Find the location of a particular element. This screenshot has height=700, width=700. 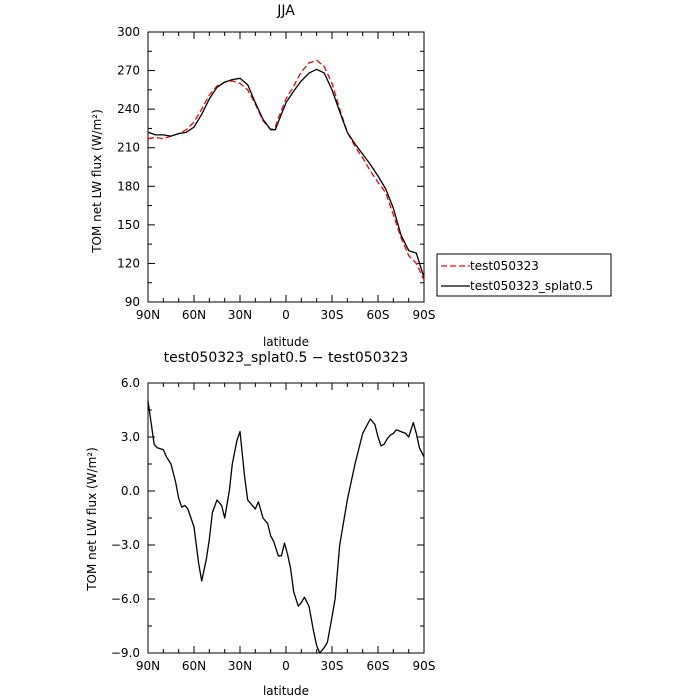

top-y-tick-label: 120 is located at coordinates (128, 263).